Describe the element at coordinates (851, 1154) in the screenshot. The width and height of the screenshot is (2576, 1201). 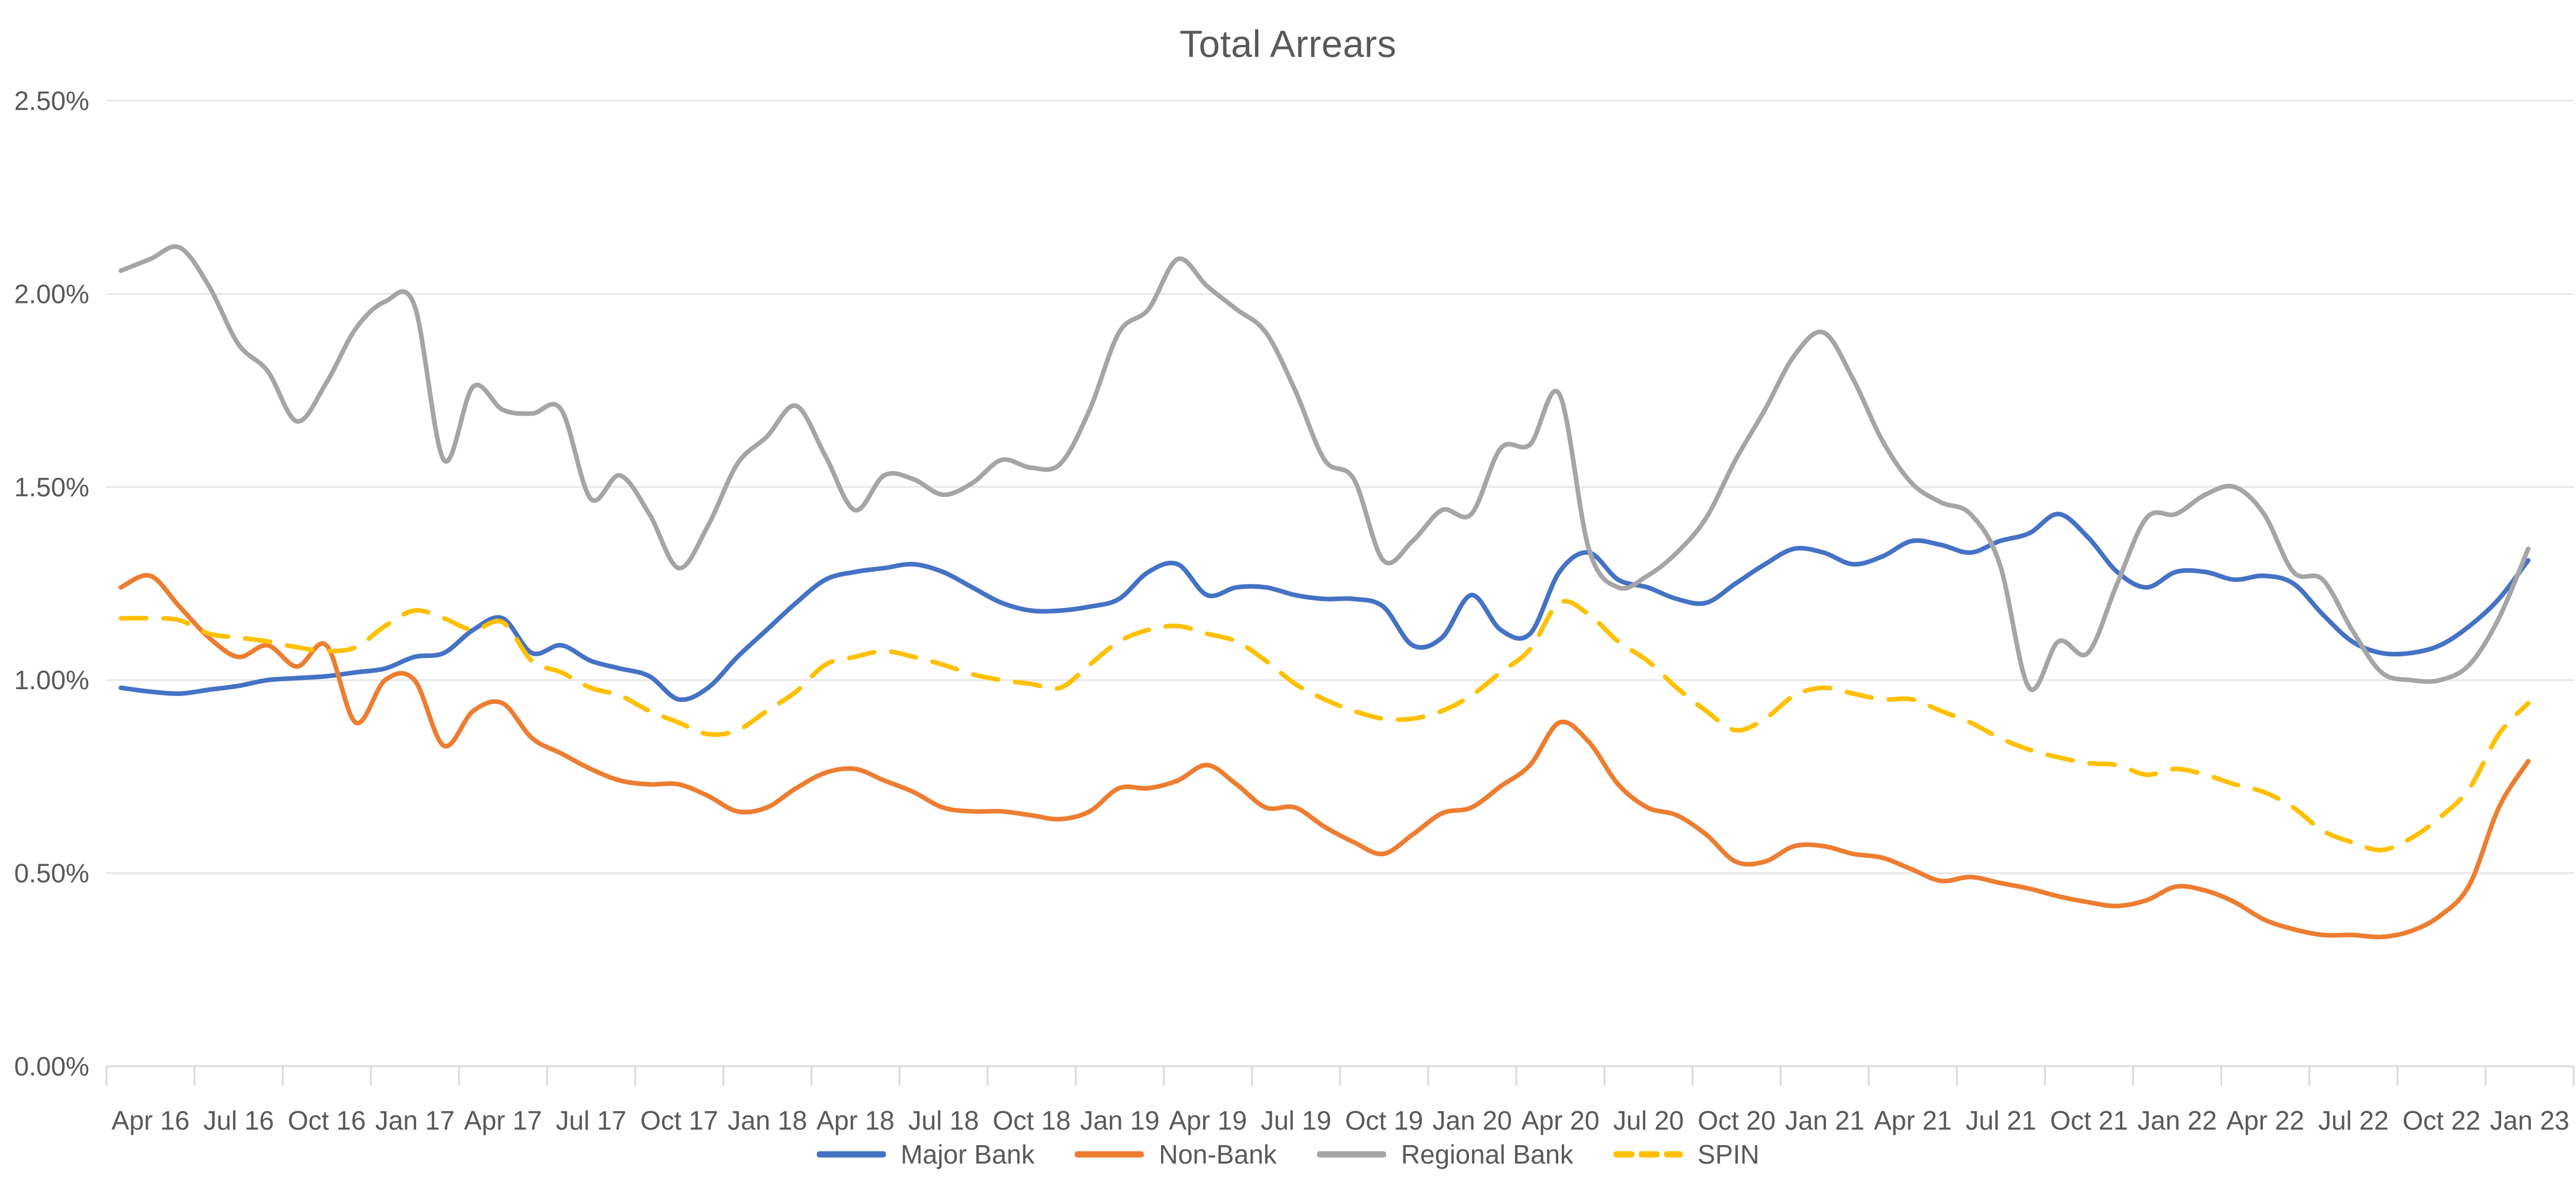
I see `major-bank-line-swatch-icon` at that location.